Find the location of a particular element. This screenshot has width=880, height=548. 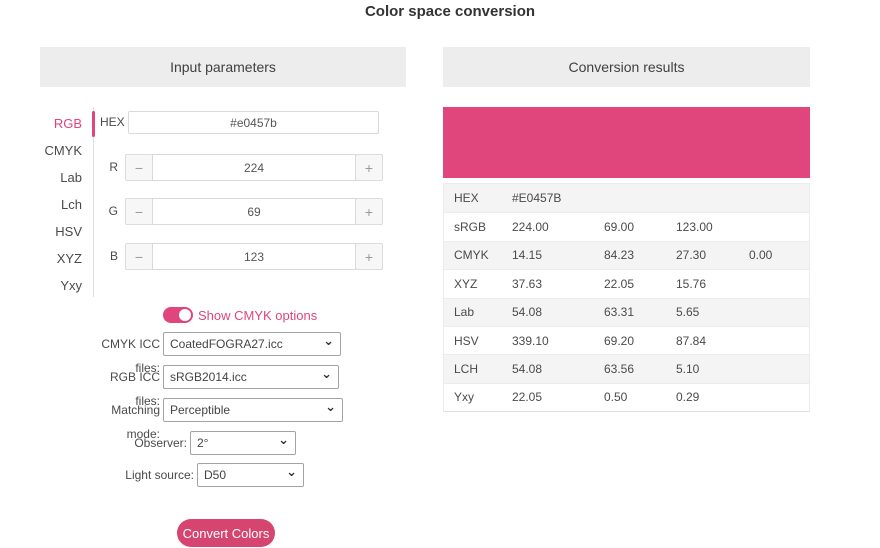

select-label: CMYK ICC files: is located at coordinates (130, 356).